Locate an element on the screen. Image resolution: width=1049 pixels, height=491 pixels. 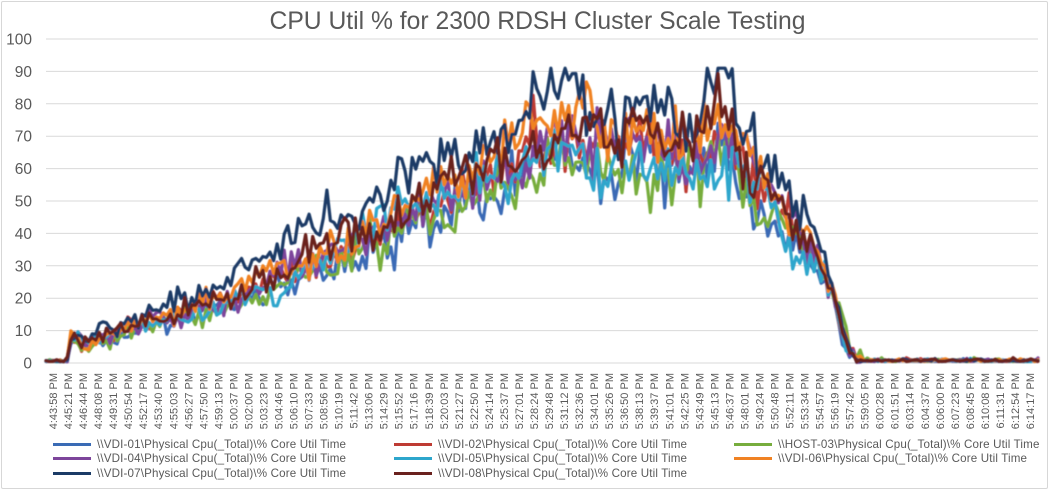
svg-text: 5:18:39 PM is located at coordinates (430, 401).